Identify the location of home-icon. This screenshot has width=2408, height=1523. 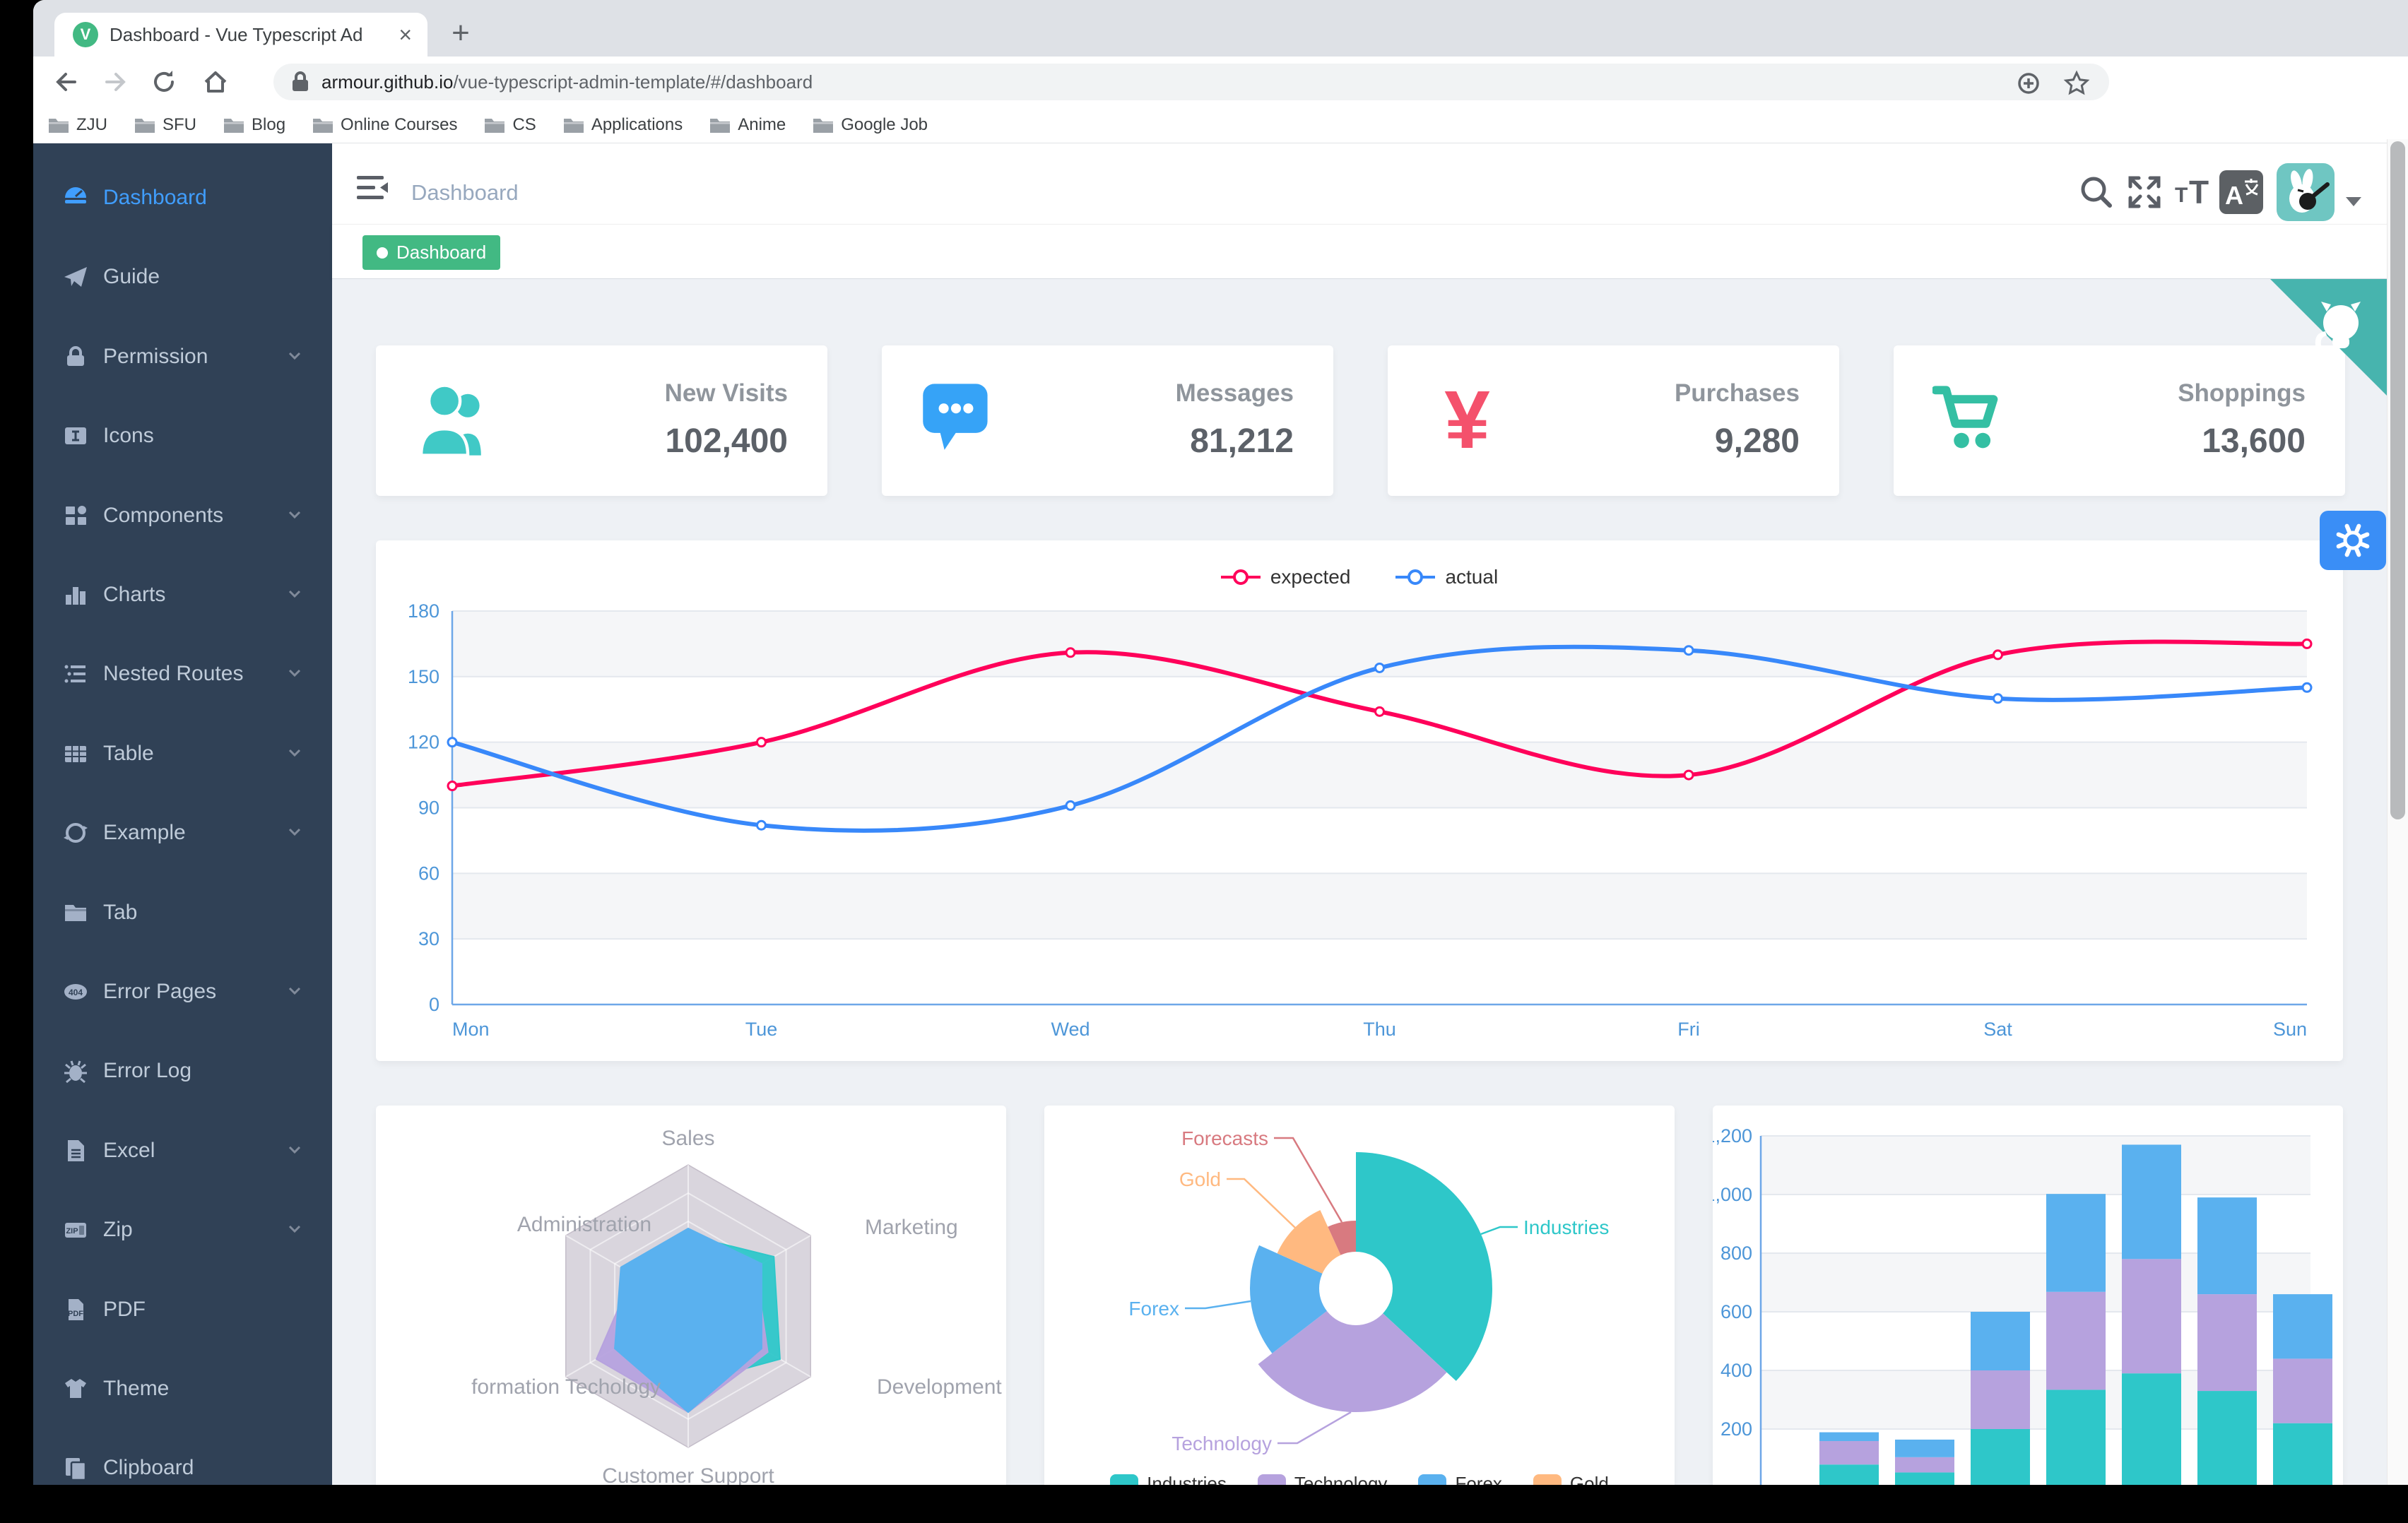
(215, 81).